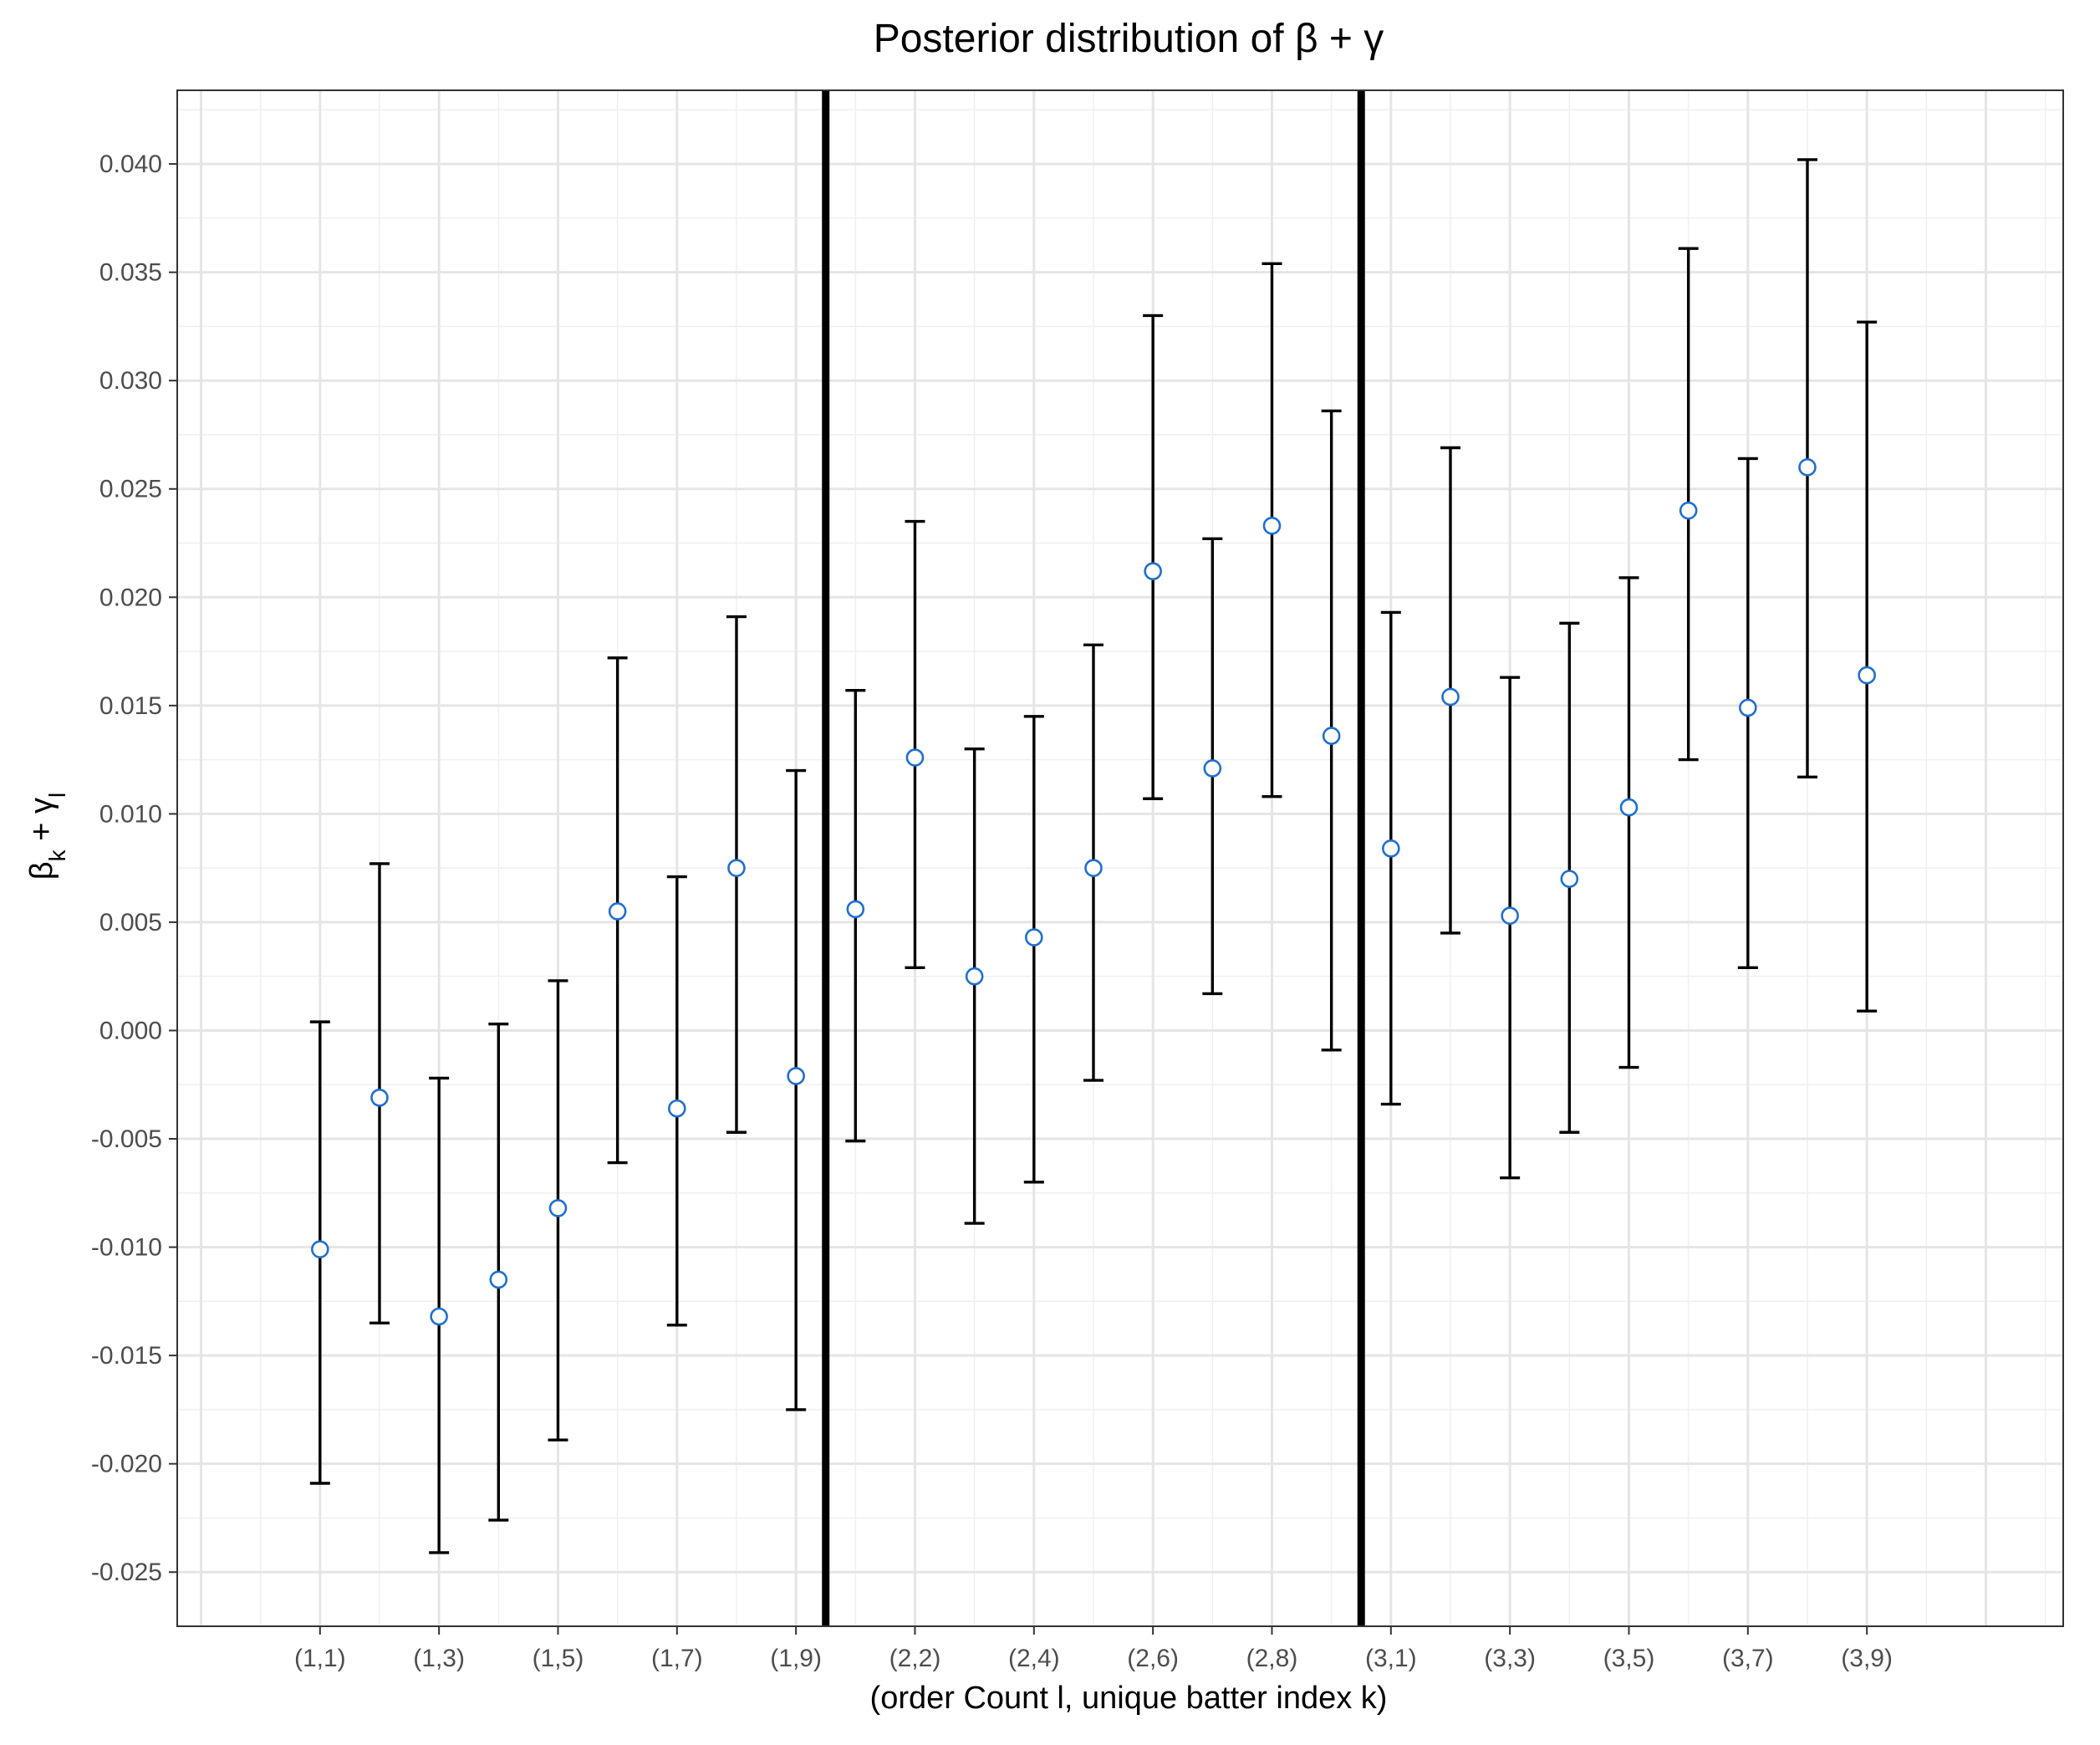 The width and height of the screenshot is (2100, 1745). I want to click on x-tick-label: (1,7), so click(677, 1658).